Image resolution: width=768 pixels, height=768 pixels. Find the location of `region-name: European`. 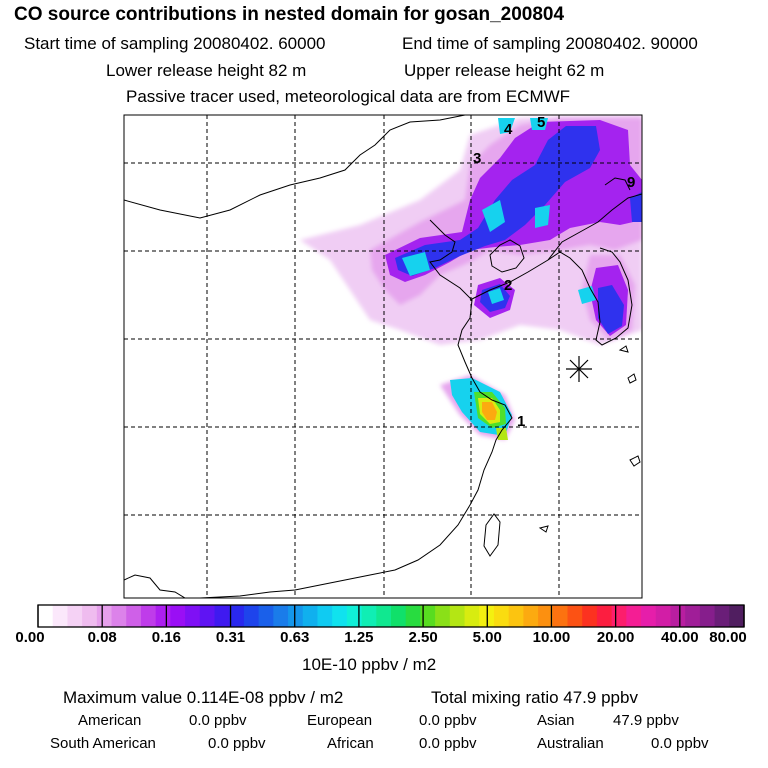

region-name: European is located at coordinates (340, 720).